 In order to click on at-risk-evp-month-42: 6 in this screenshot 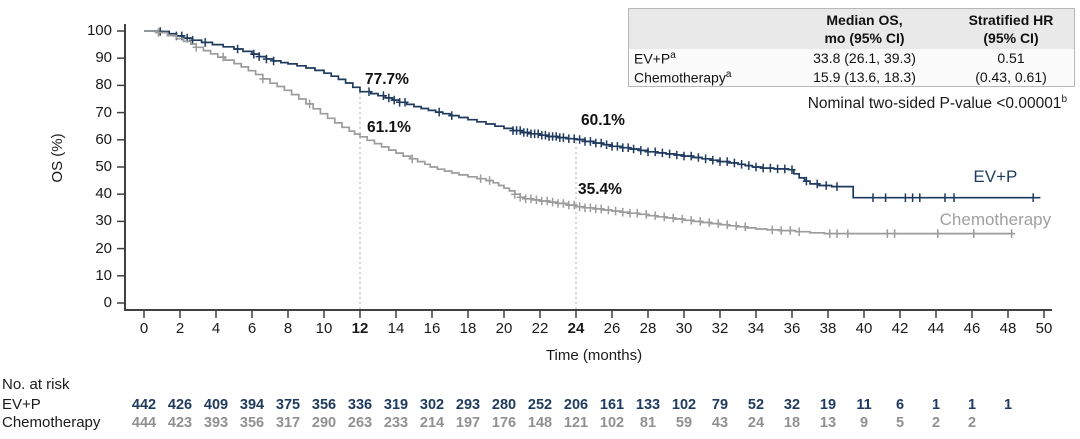, I will do `click(900, 405)`.